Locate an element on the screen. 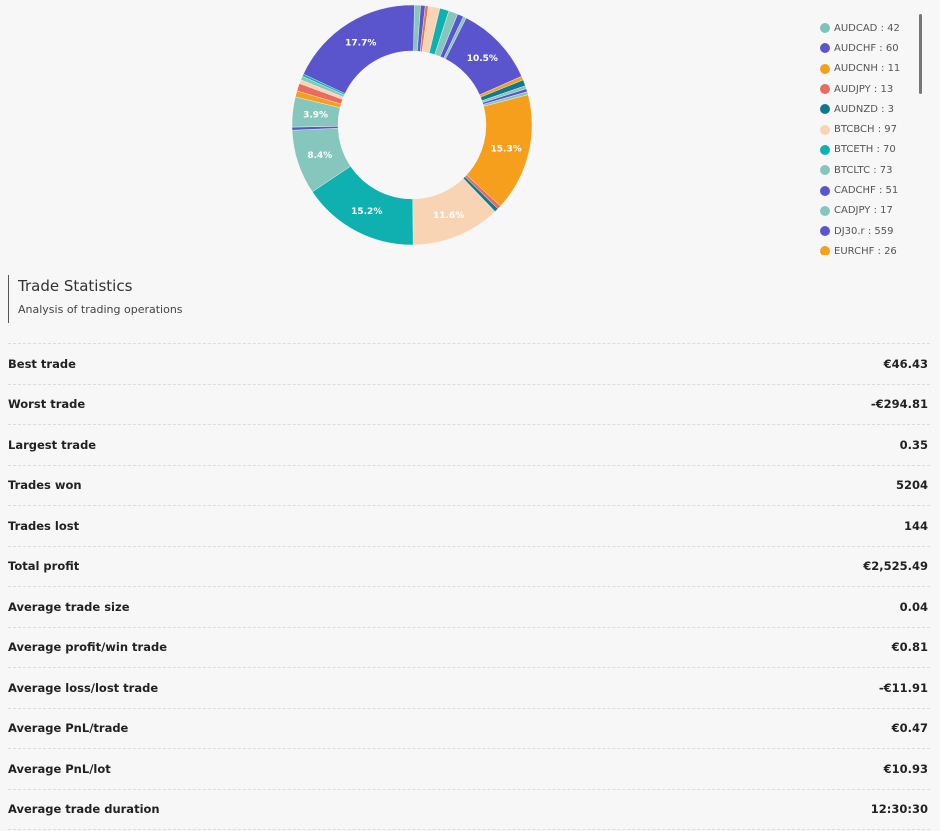  stat-row-average-profit-win: Average profit/win trade €0.81 is located at coordinates (469, 647).